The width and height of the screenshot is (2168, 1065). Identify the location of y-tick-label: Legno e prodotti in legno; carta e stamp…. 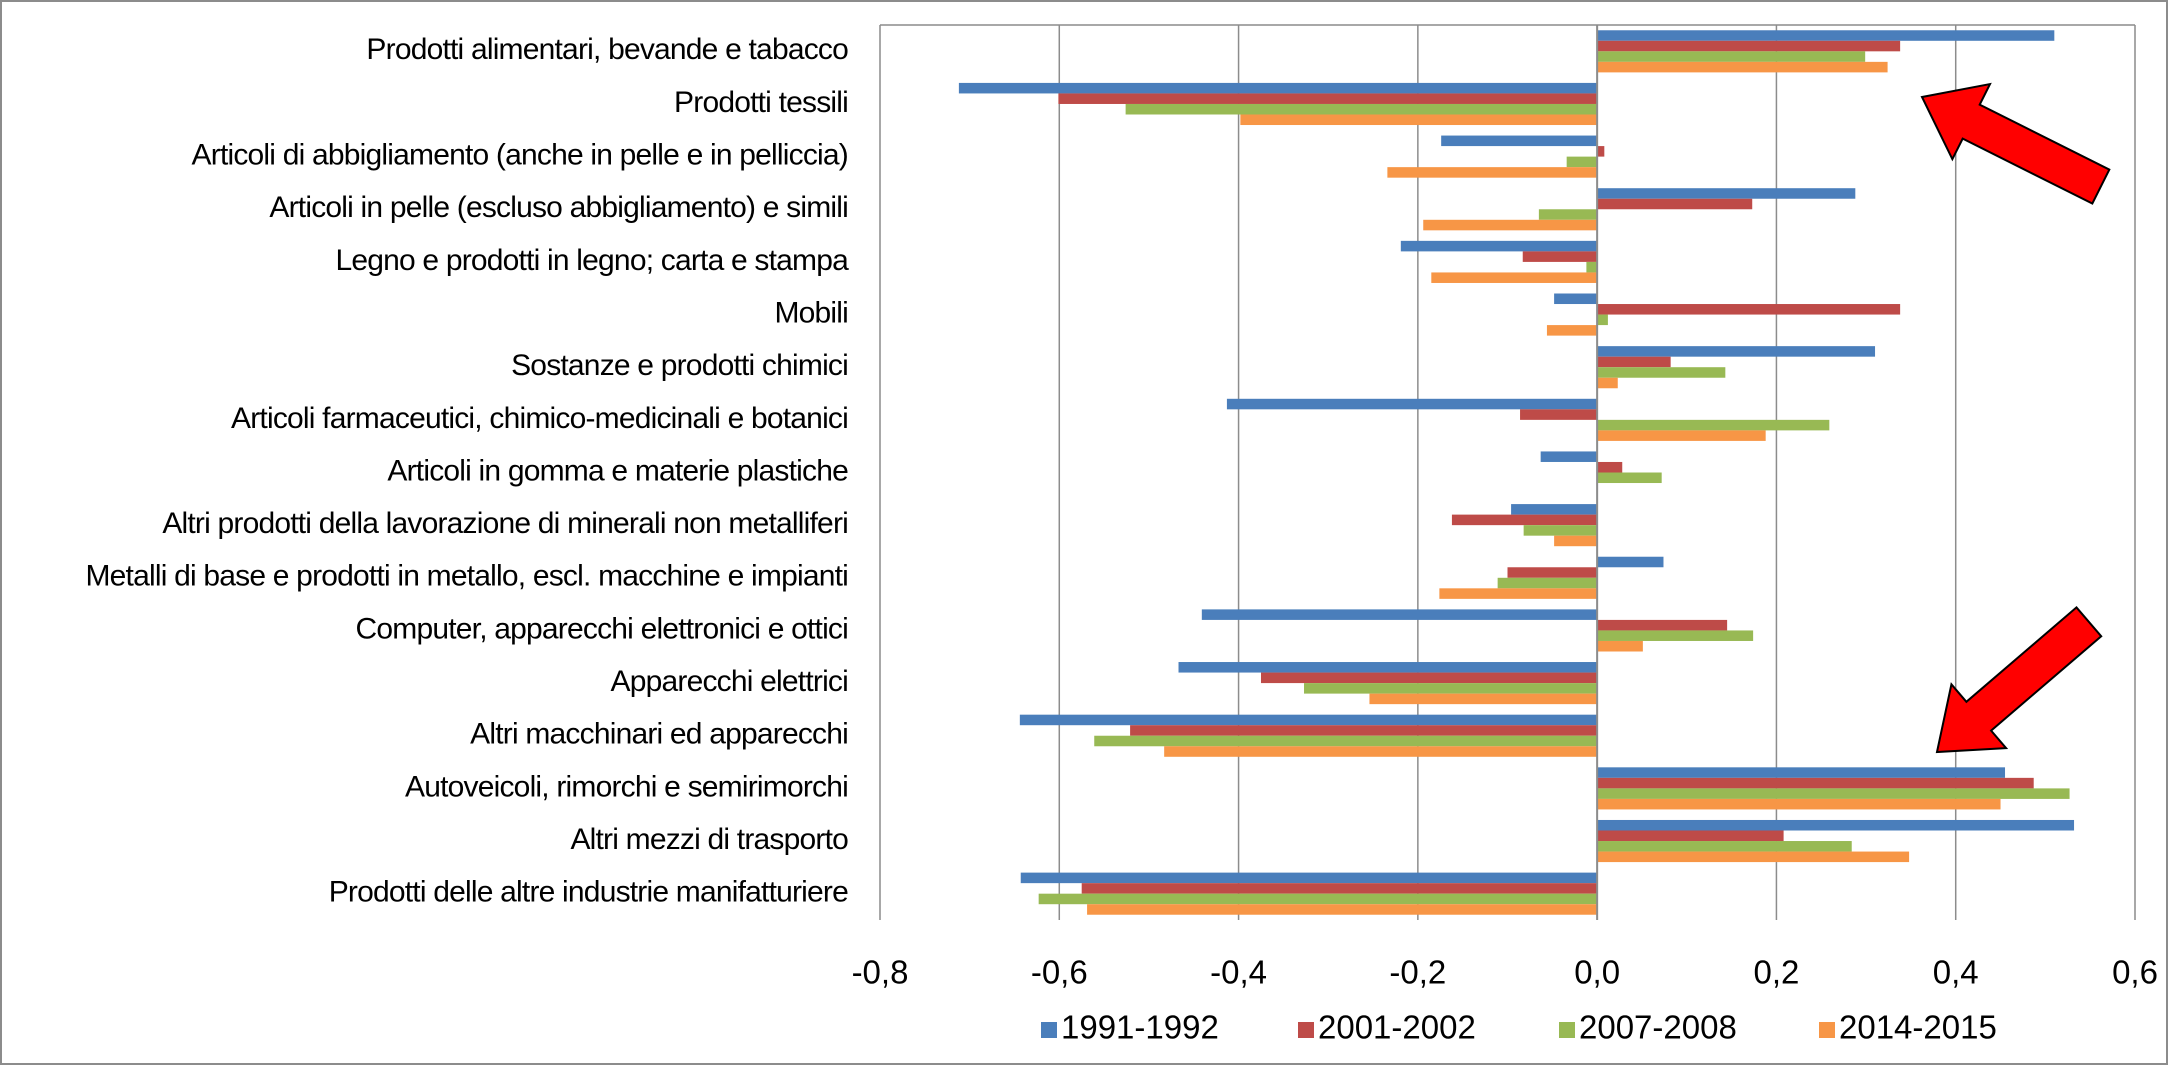
(592, 260).